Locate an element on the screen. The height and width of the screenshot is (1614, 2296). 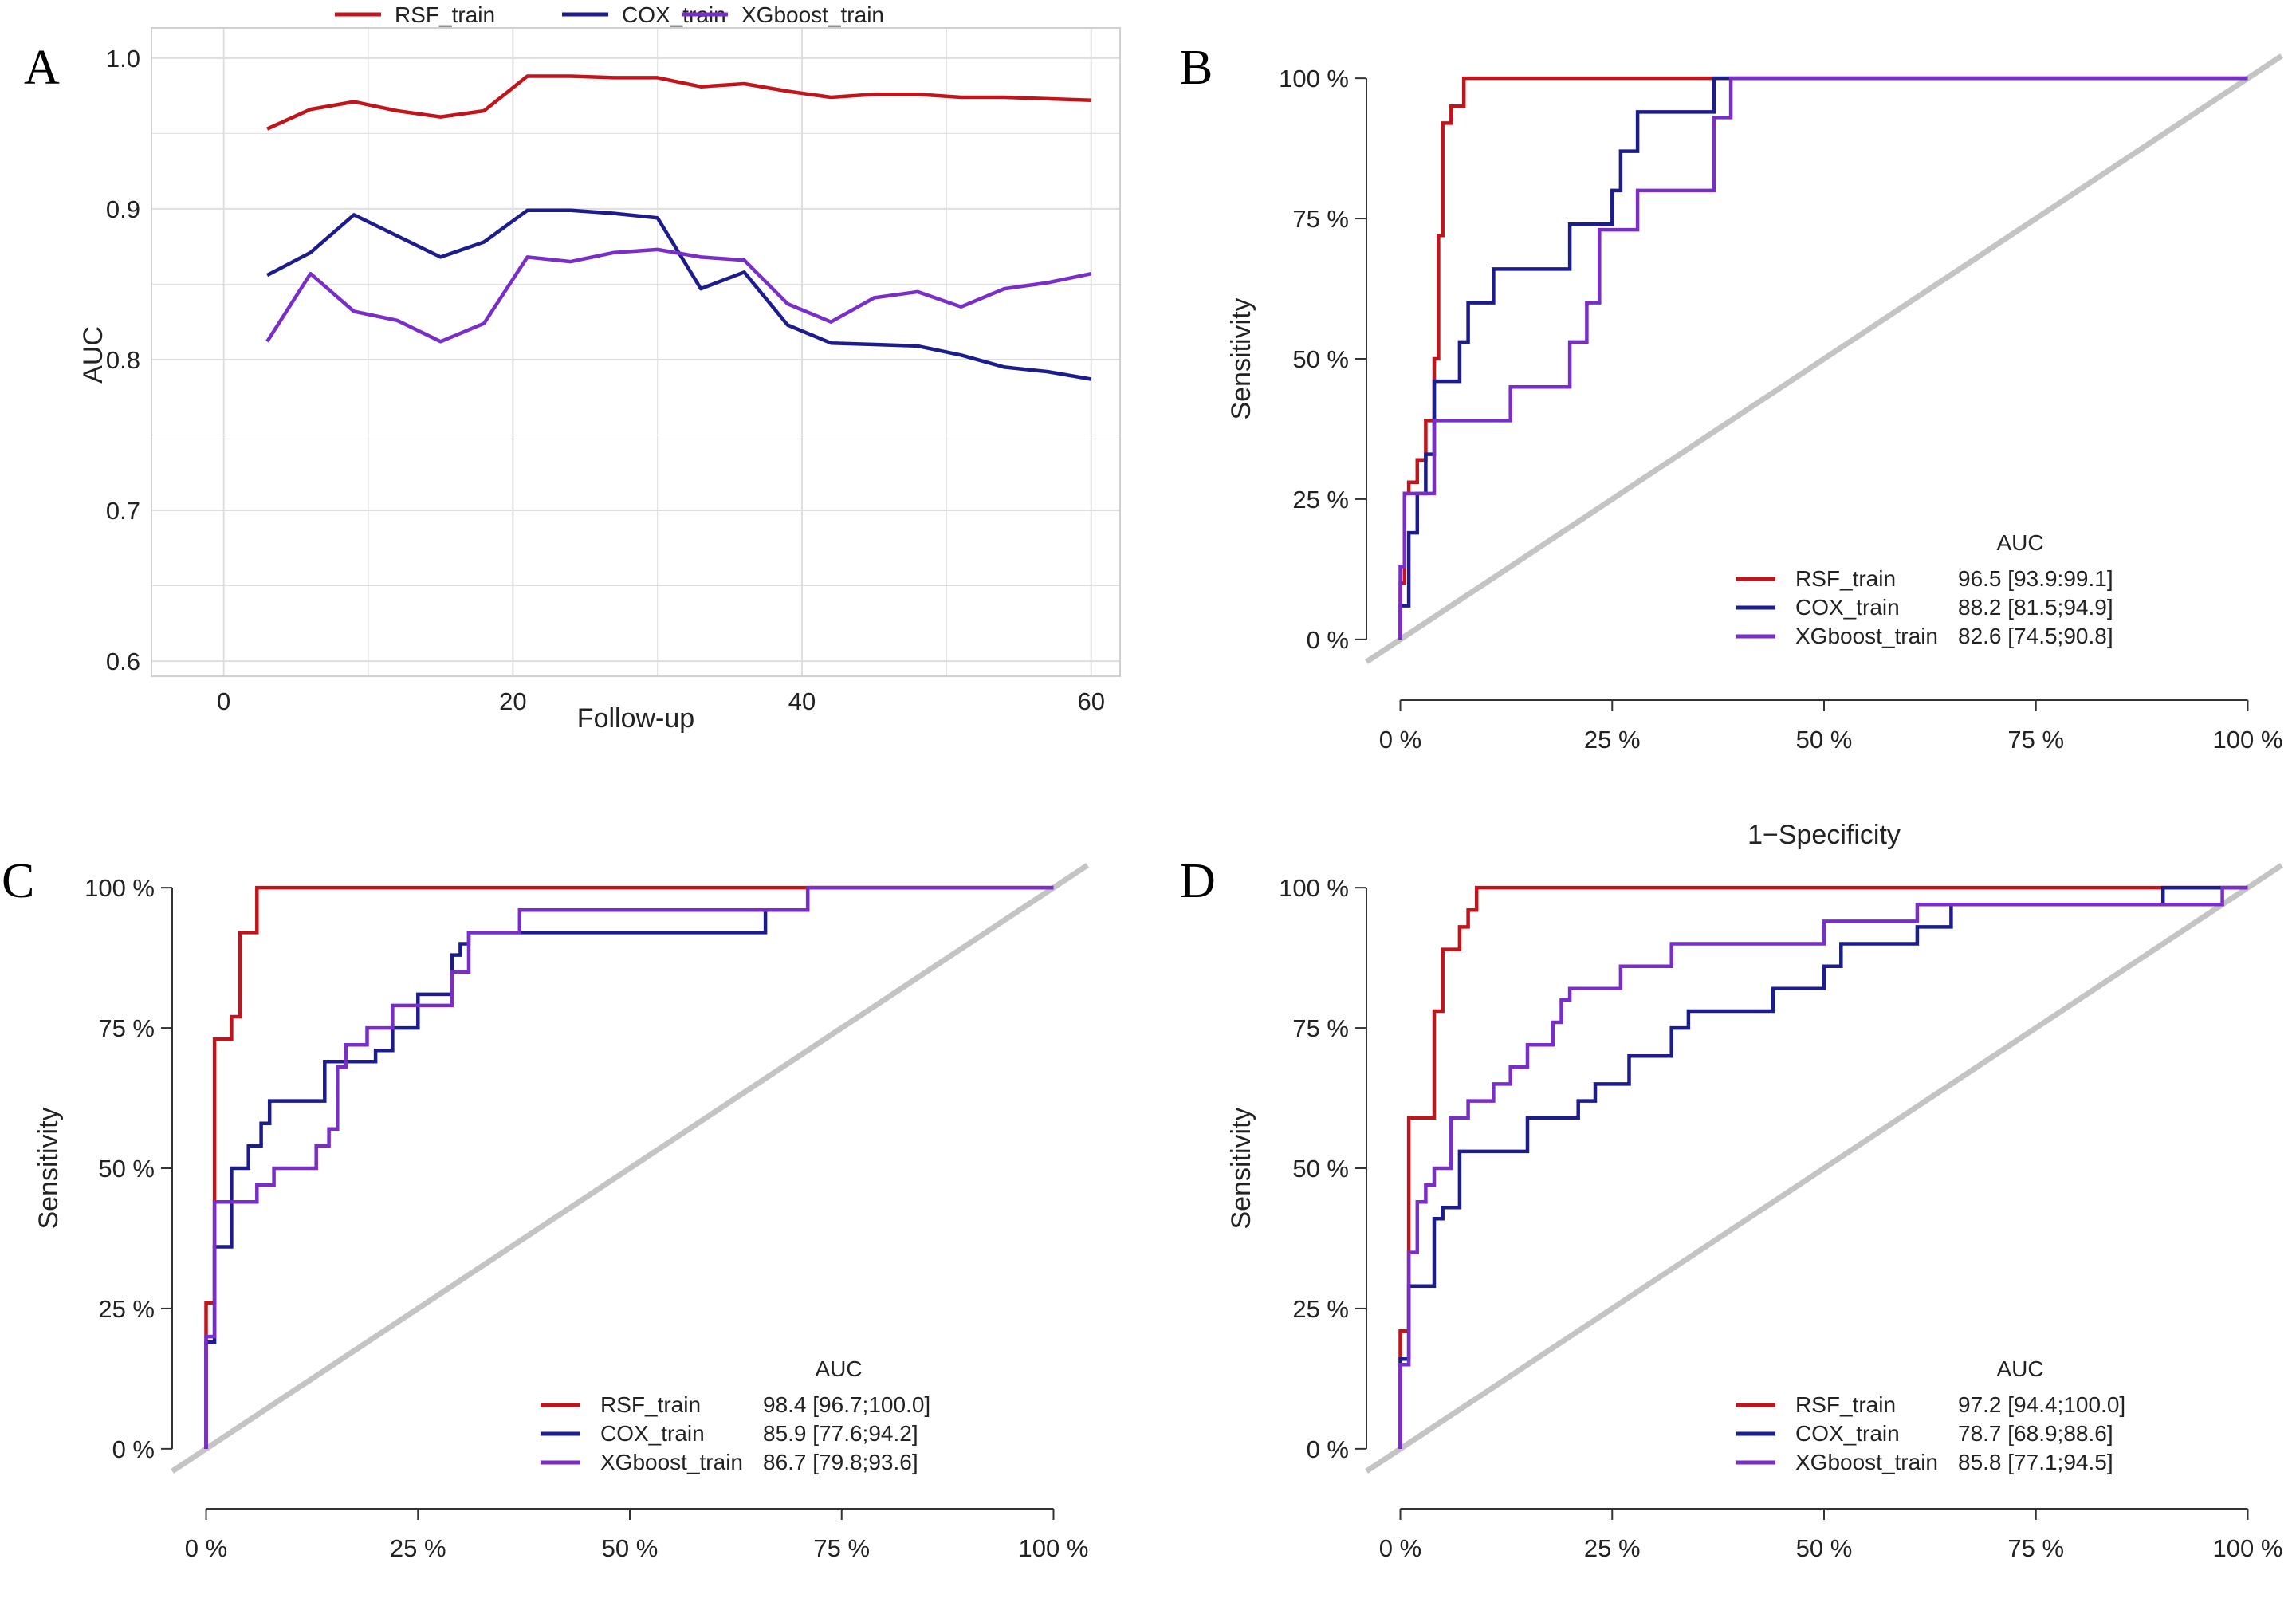
panel-label: A is located at coordinates (42, 68).